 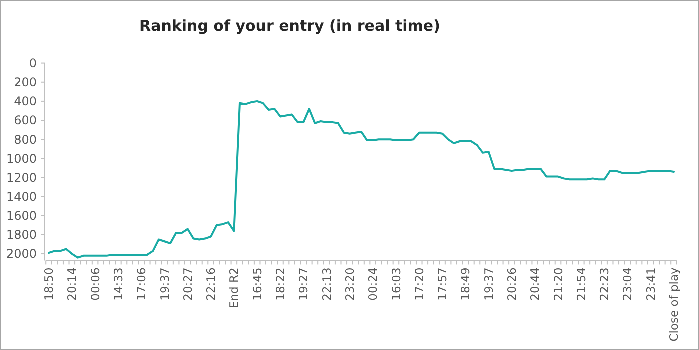 What do you see at coordinates (396, 284) in the screenshot?
I see `x-tick-label: 16:03` at bounding box center [396, 284].